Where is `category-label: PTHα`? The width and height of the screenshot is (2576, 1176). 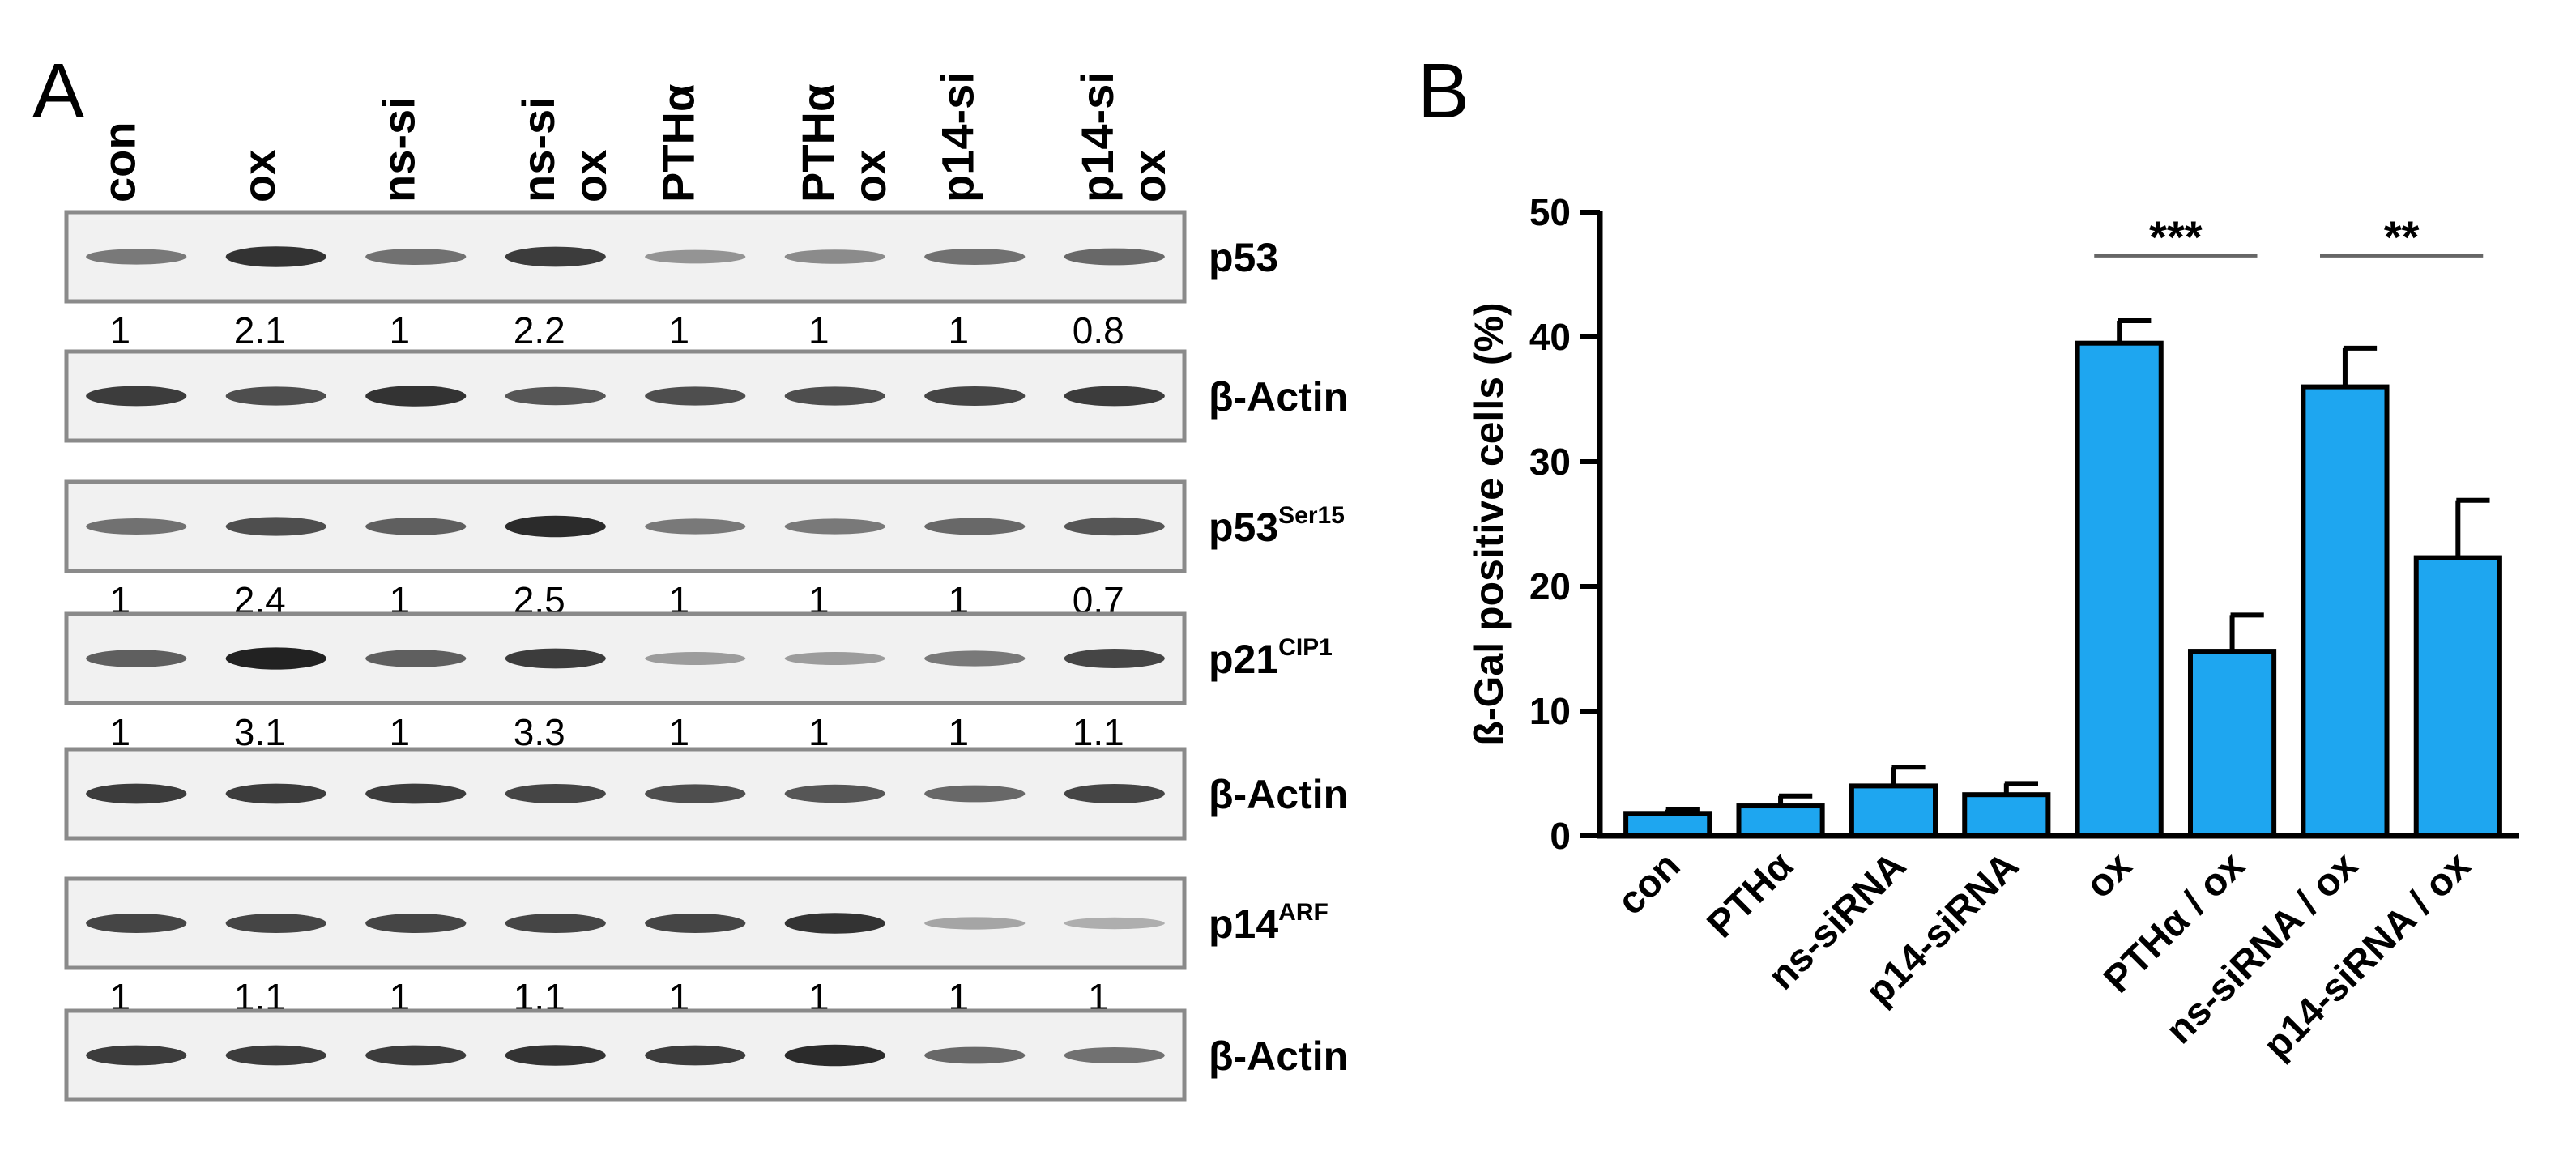
category-label: PTHα is located at coordinates (1751, 895).